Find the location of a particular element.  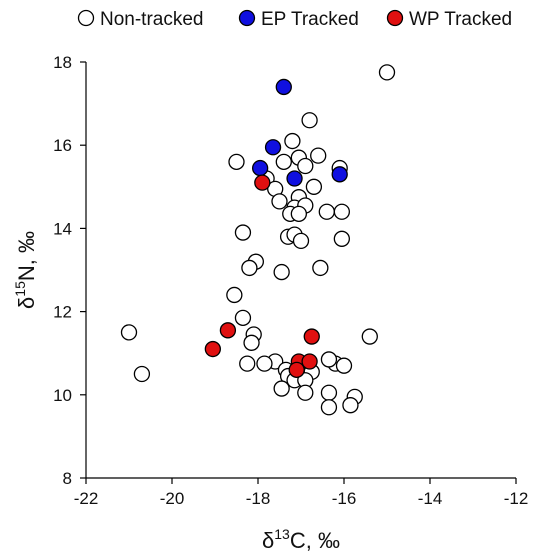

y-tick-label: 10 is located at coordinates (62, 395).